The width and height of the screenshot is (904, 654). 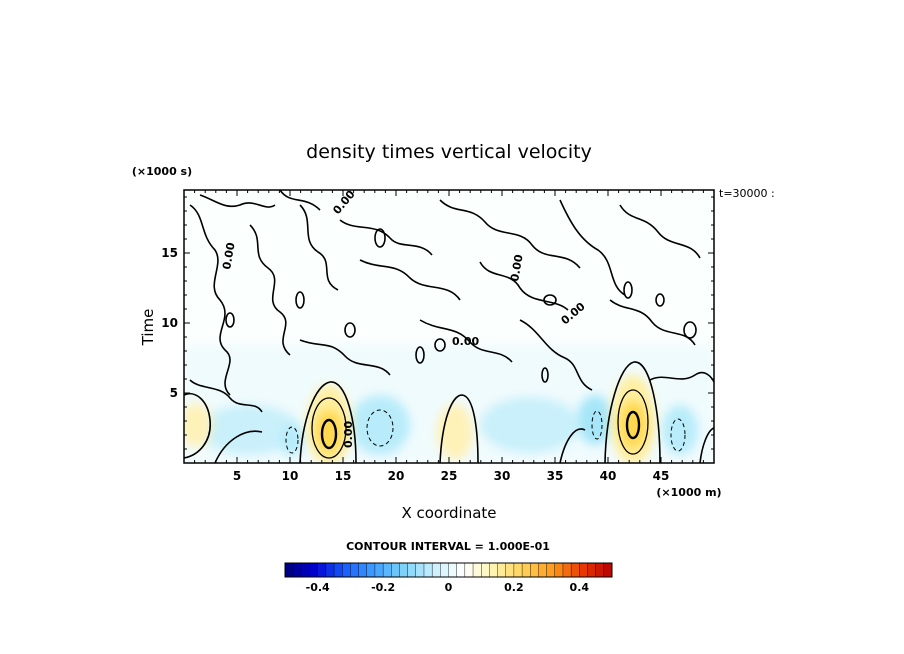 What do you see at coordinates (174, 393) in the screenshot?
I see `y-tick-label: 5` at bounding box center [174, 393].